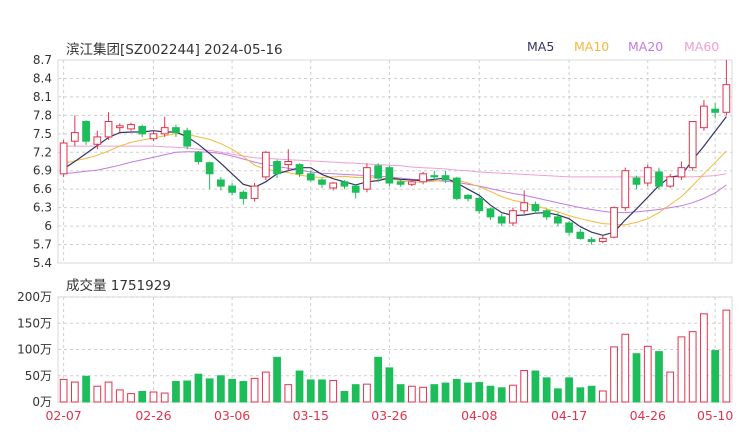 The width and height of the screenshot is (740, 440). Describe the element at coordinates (42, 171) in the screenshot. I see `price-tick-label: 6.9` at that location.